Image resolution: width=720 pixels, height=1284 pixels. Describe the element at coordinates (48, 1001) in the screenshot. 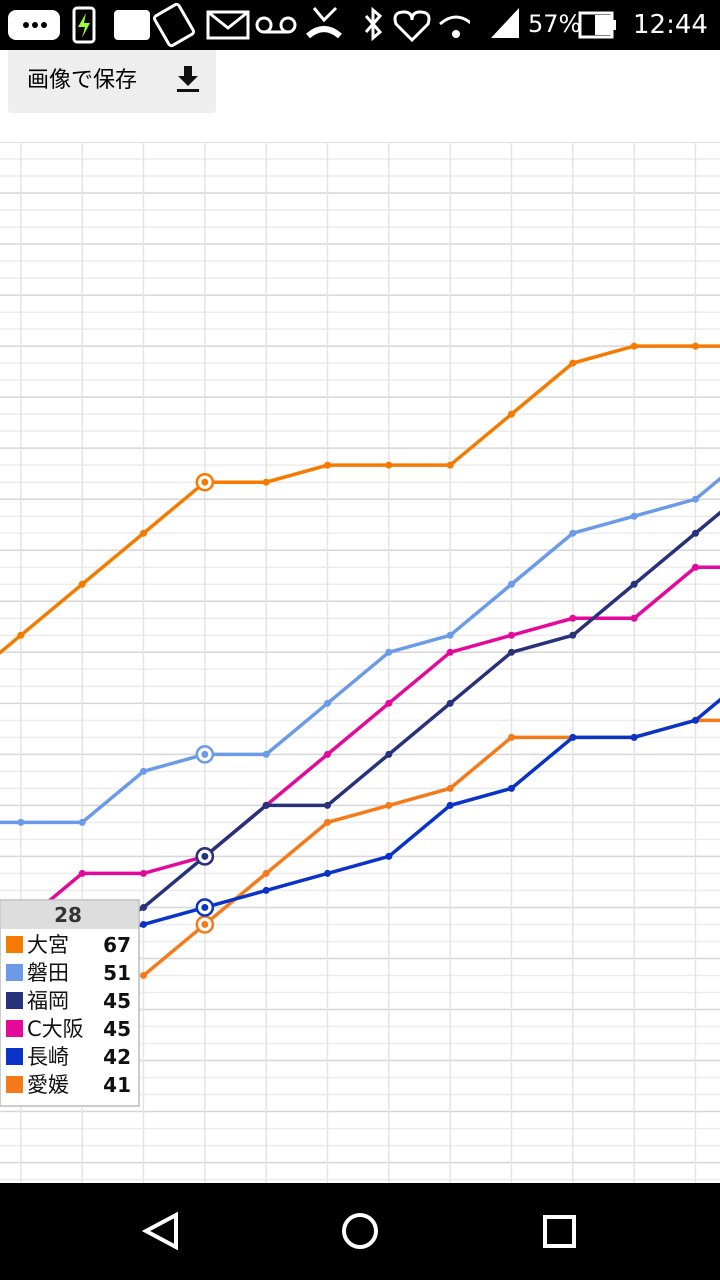

I see `legend-label: 福岡` at that location.